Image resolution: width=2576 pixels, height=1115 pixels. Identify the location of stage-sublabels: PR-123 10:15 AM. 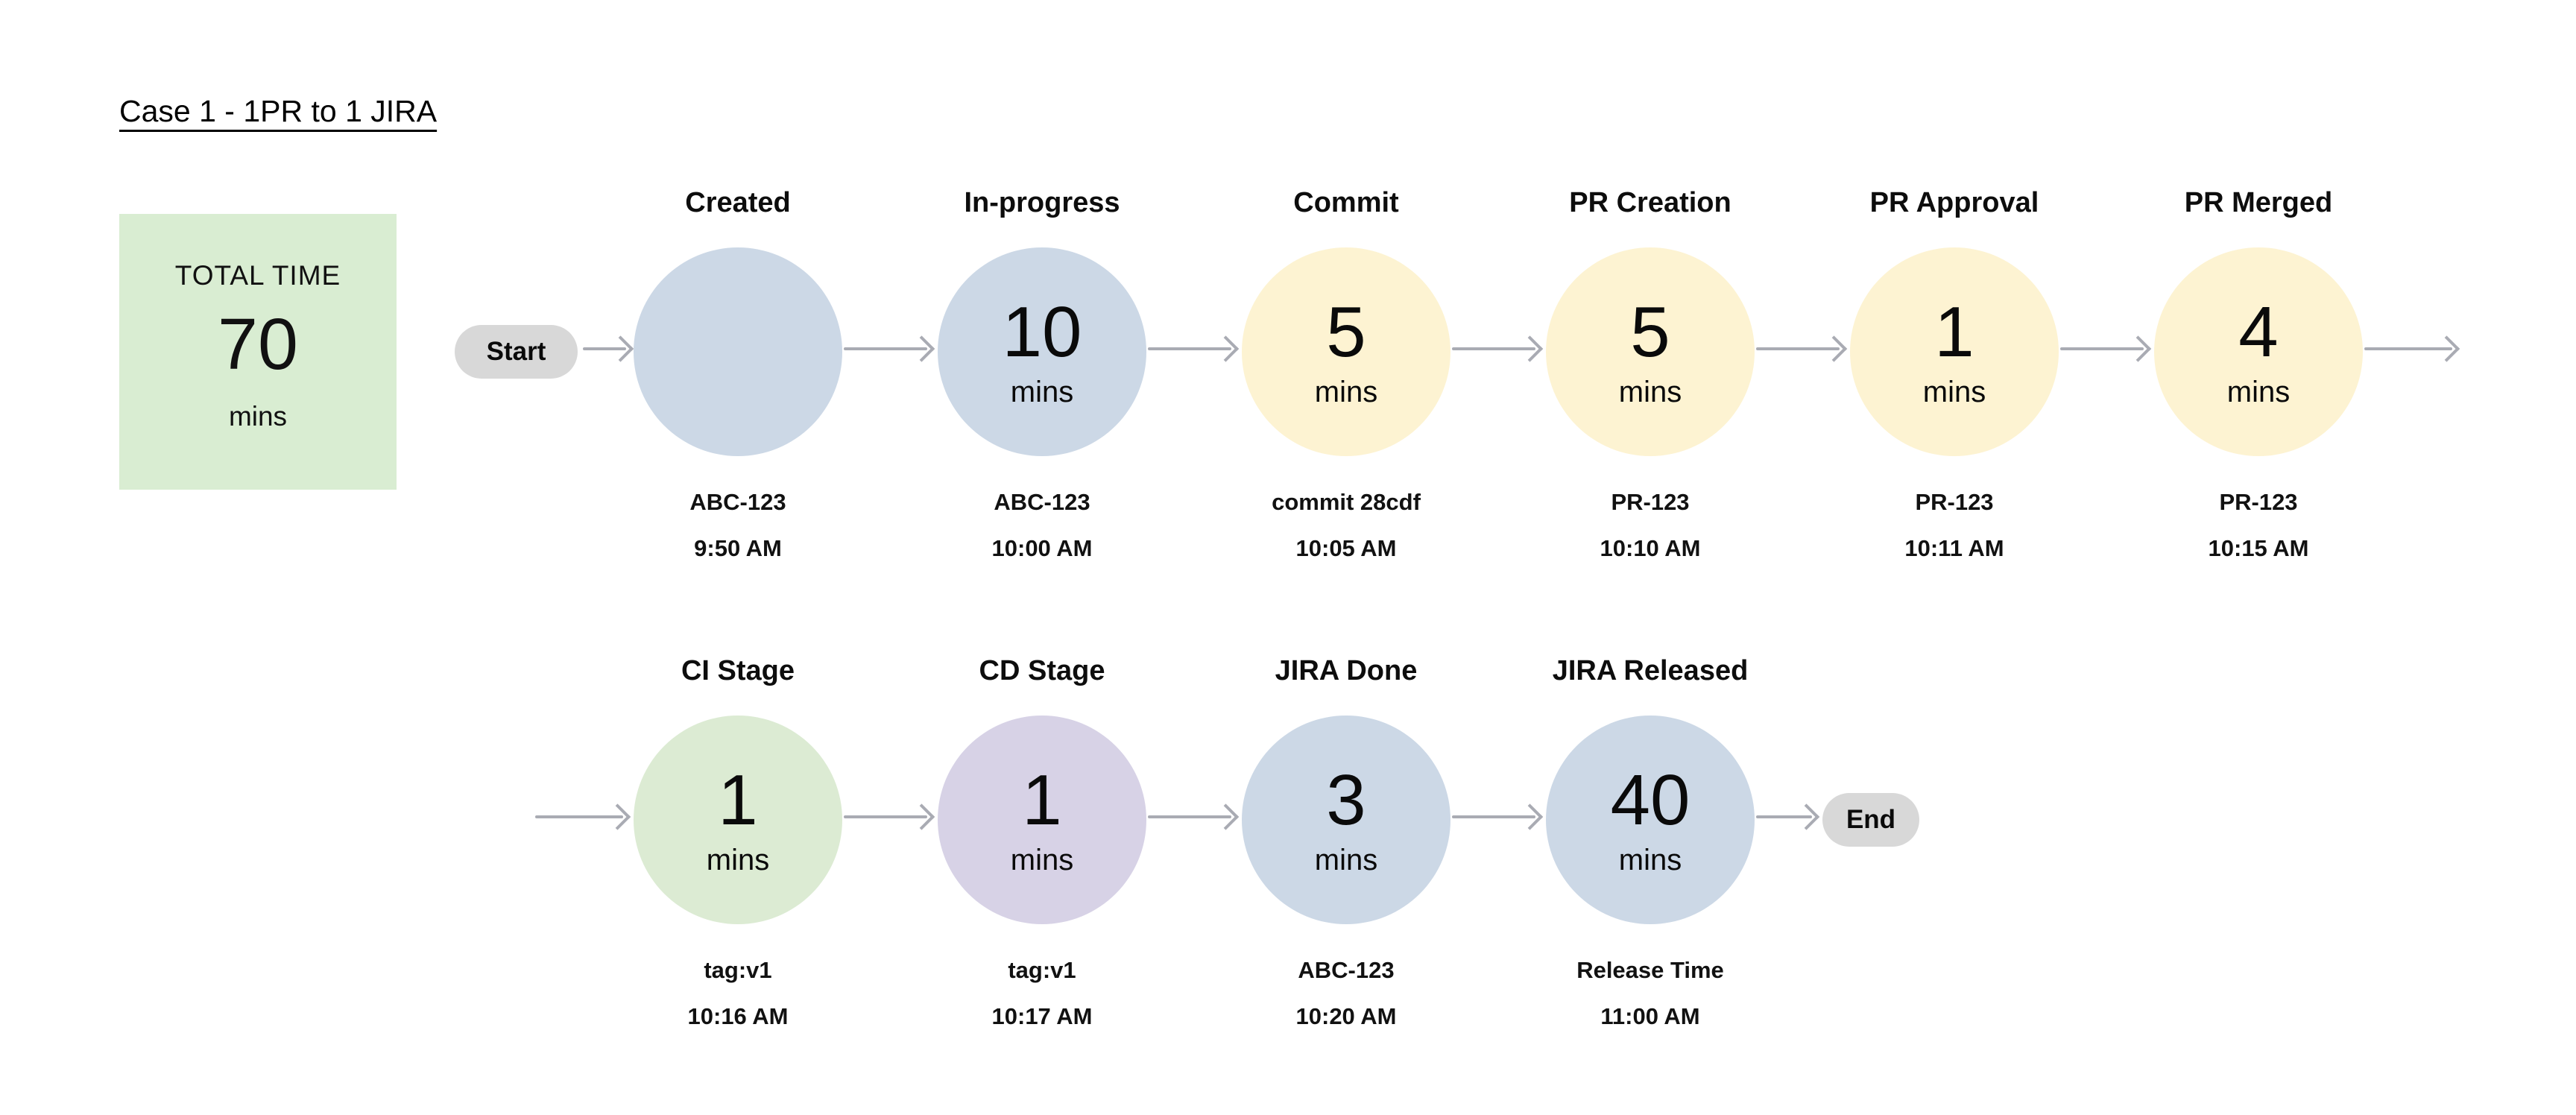
(2259, 525).